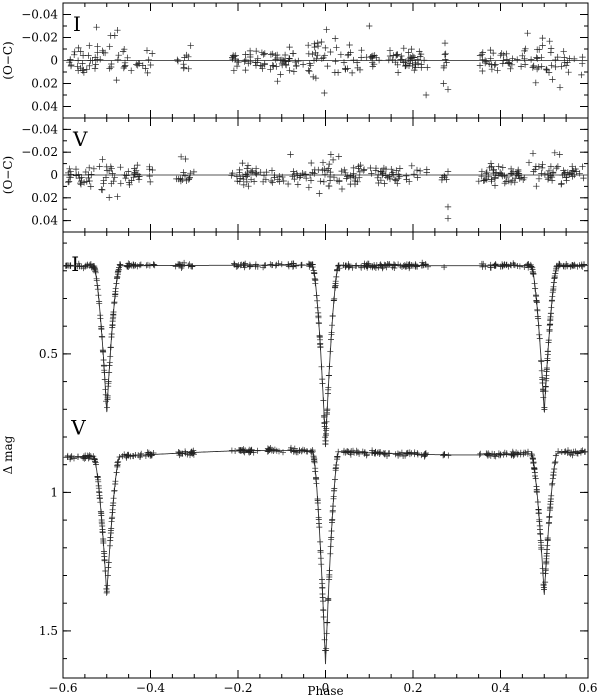  I want to click on x-tick-label: 0.2, so click(412, 688).